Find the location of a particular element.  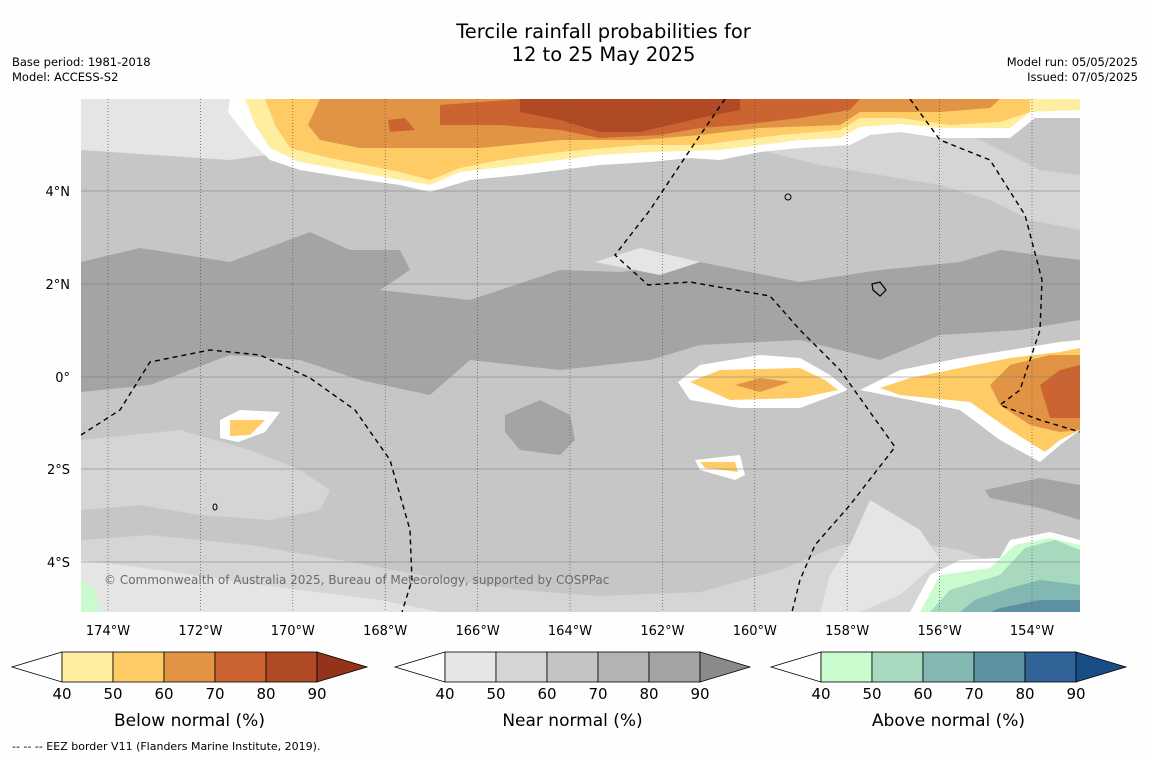

above-normal-southwest is located at coordinates (90, 596).